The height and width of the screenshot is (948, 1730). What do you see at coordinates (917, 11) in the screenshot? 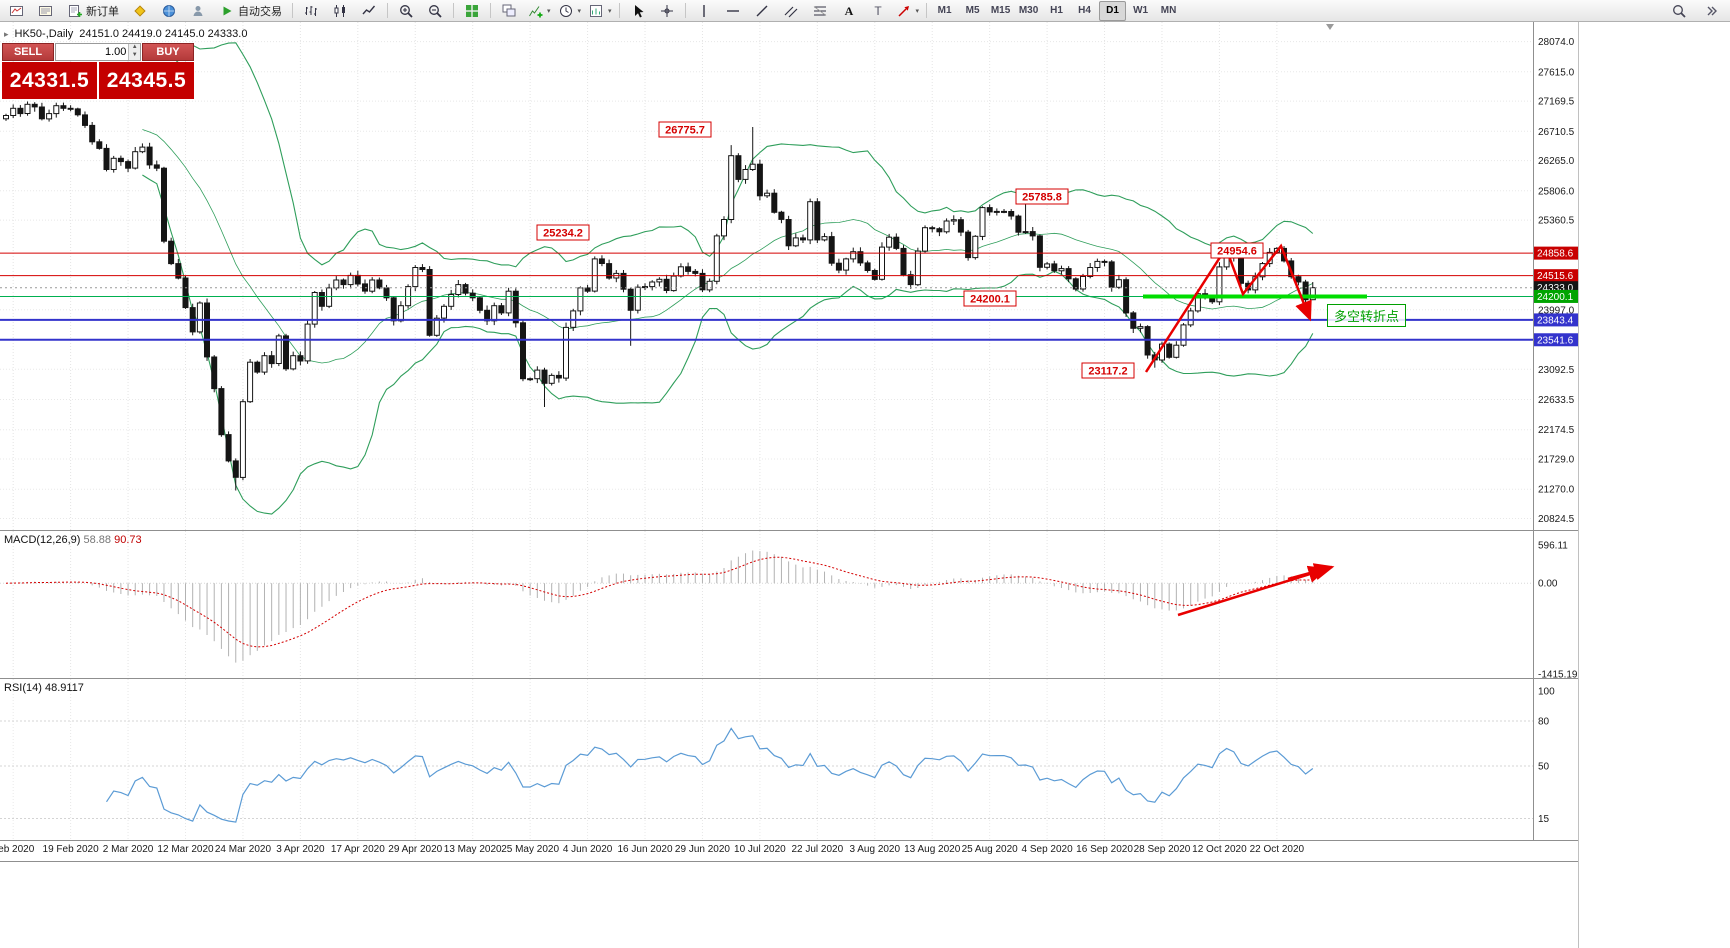
I see `arrows-tool-button-dropdown-arrow: ▾` at bounding box center [917, 11].